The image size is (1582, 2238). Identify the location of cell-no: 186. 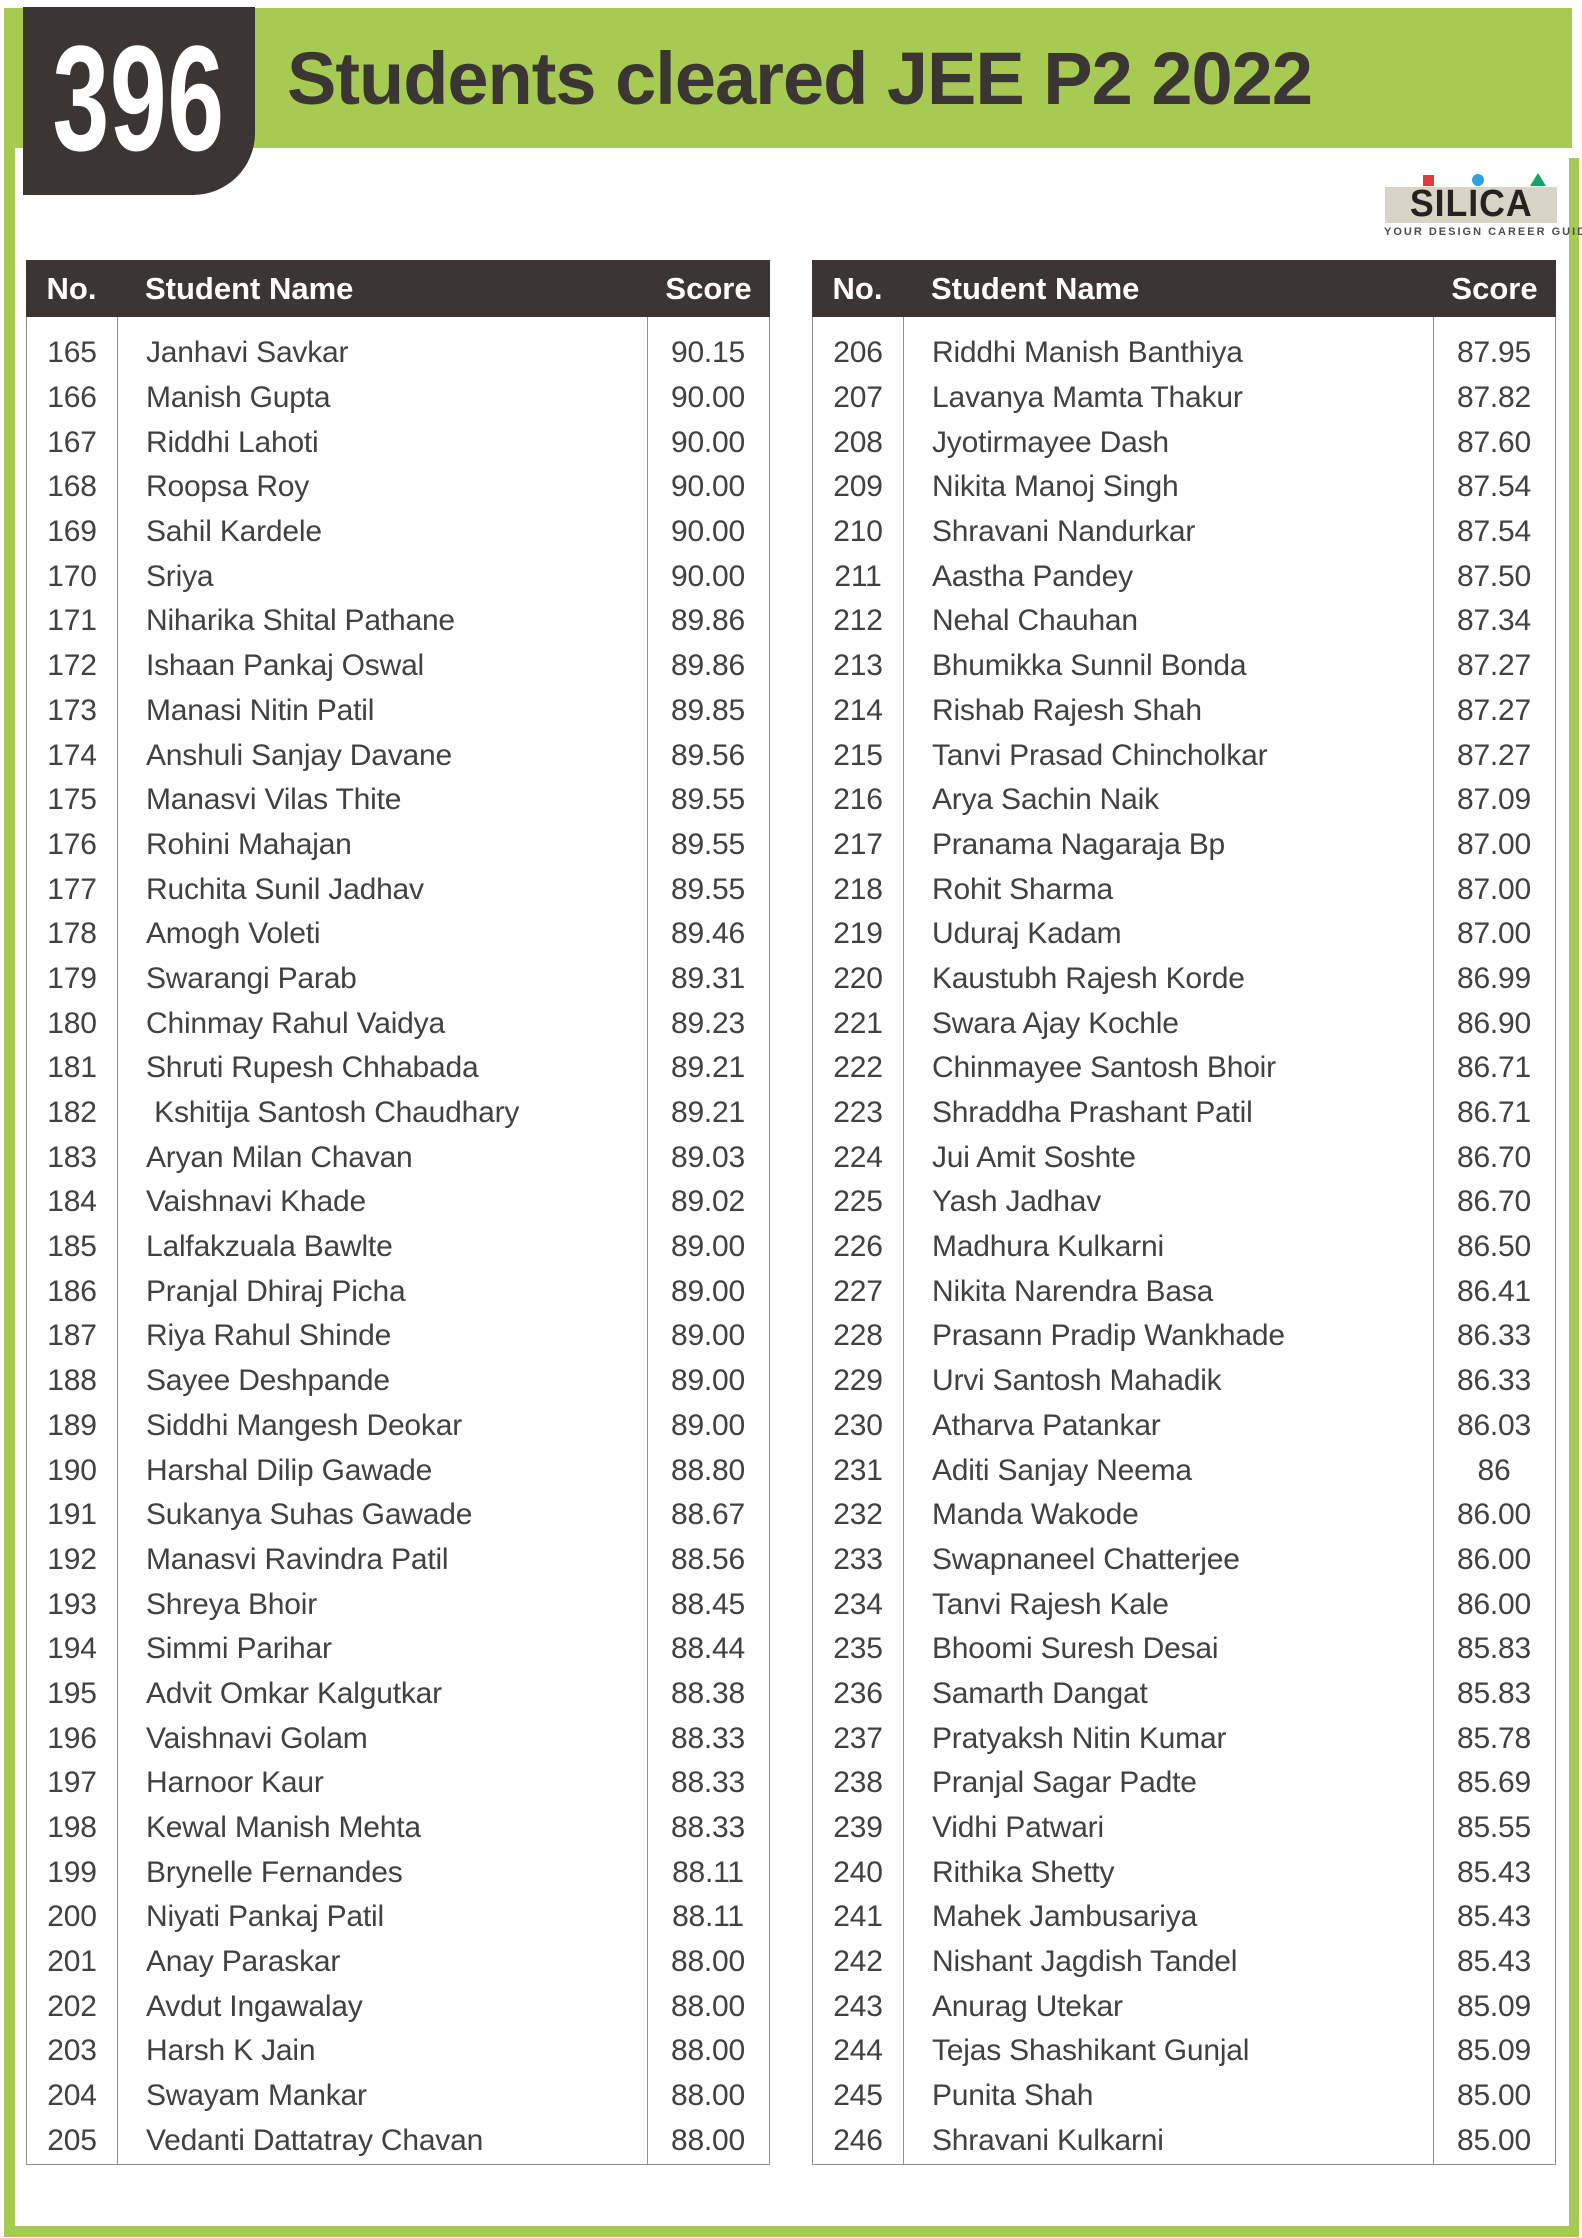
(72, 1291).